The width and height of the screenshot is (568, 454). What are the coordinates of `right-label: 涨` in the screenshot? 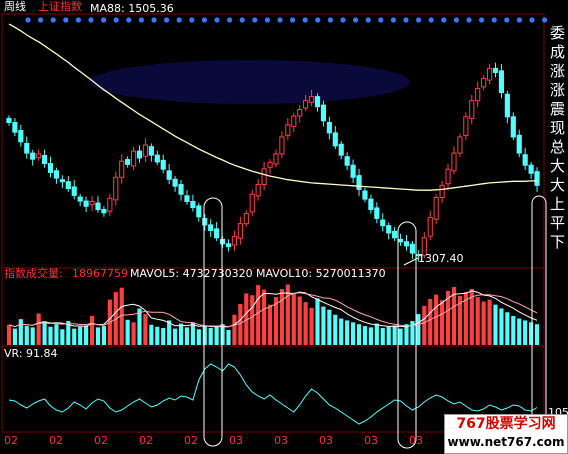 It's located at (557, 71).